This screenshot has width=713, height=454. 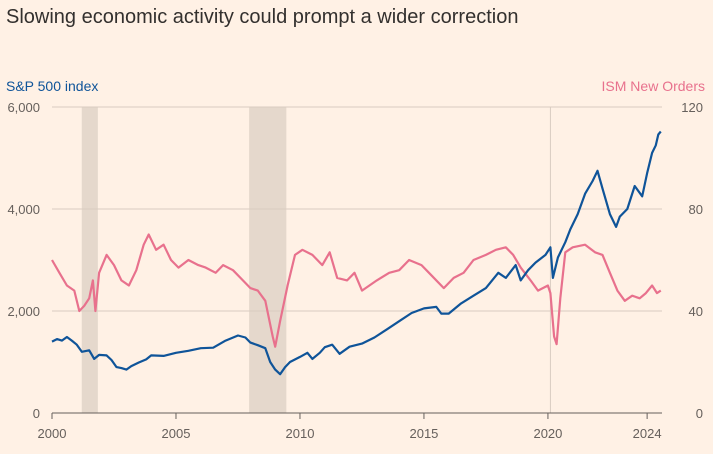 I want to click on x-tick-label-0: 2000, so click(x=52, y=433).